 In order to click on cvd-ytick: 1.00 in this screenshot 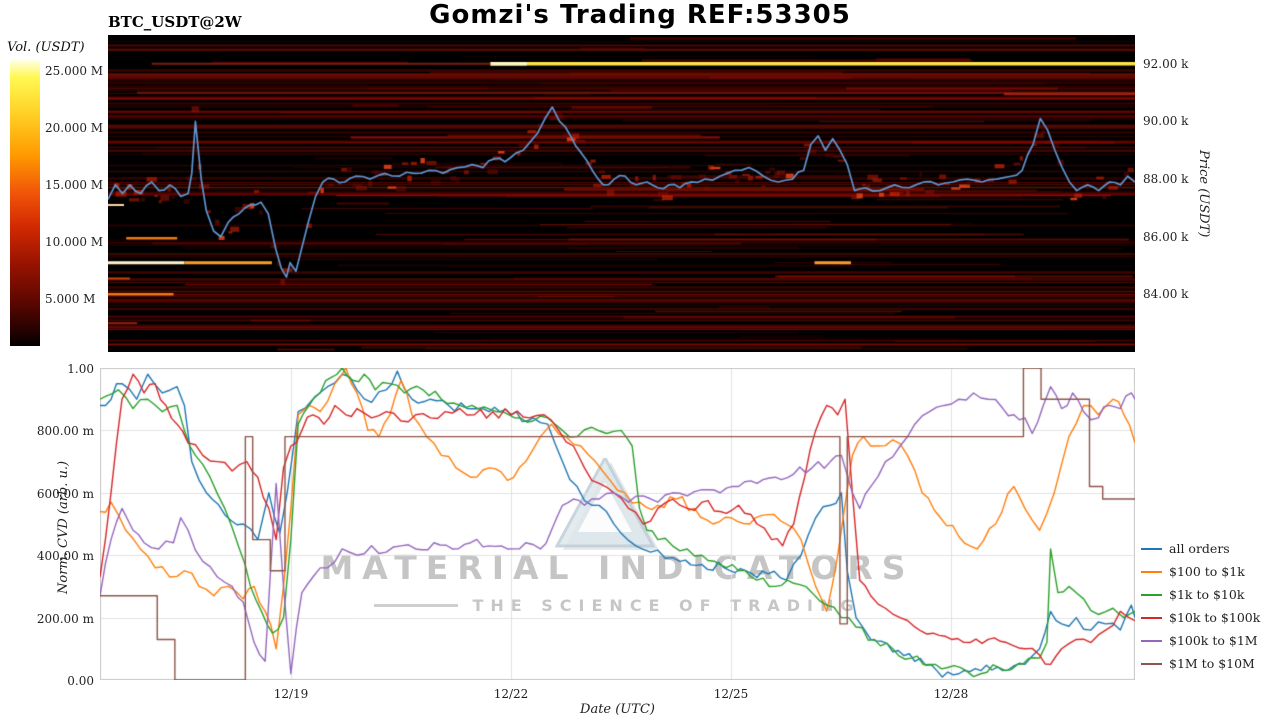, I will do `click(80, 369)`.